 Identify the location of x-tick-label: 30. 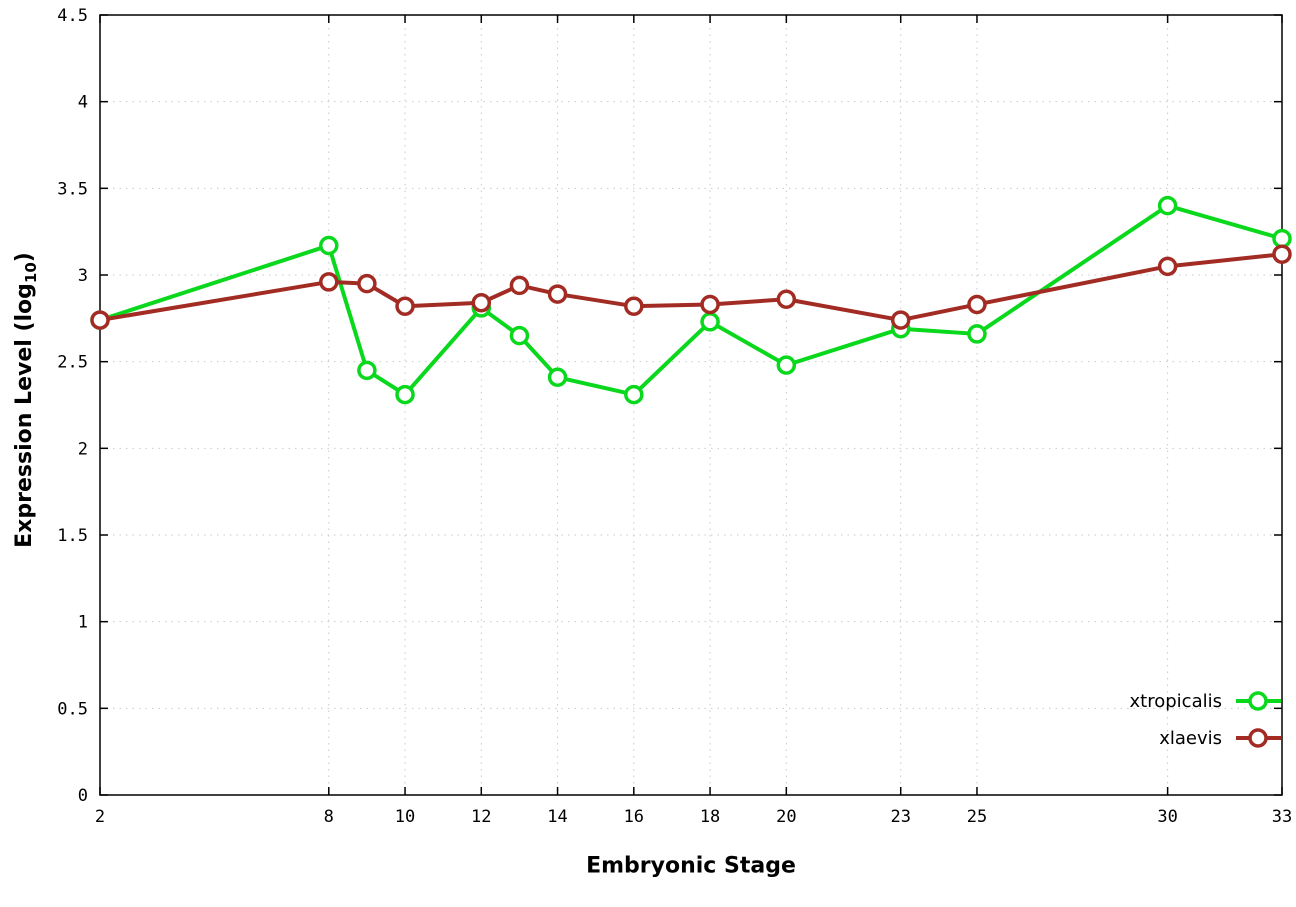
(1167, 817).